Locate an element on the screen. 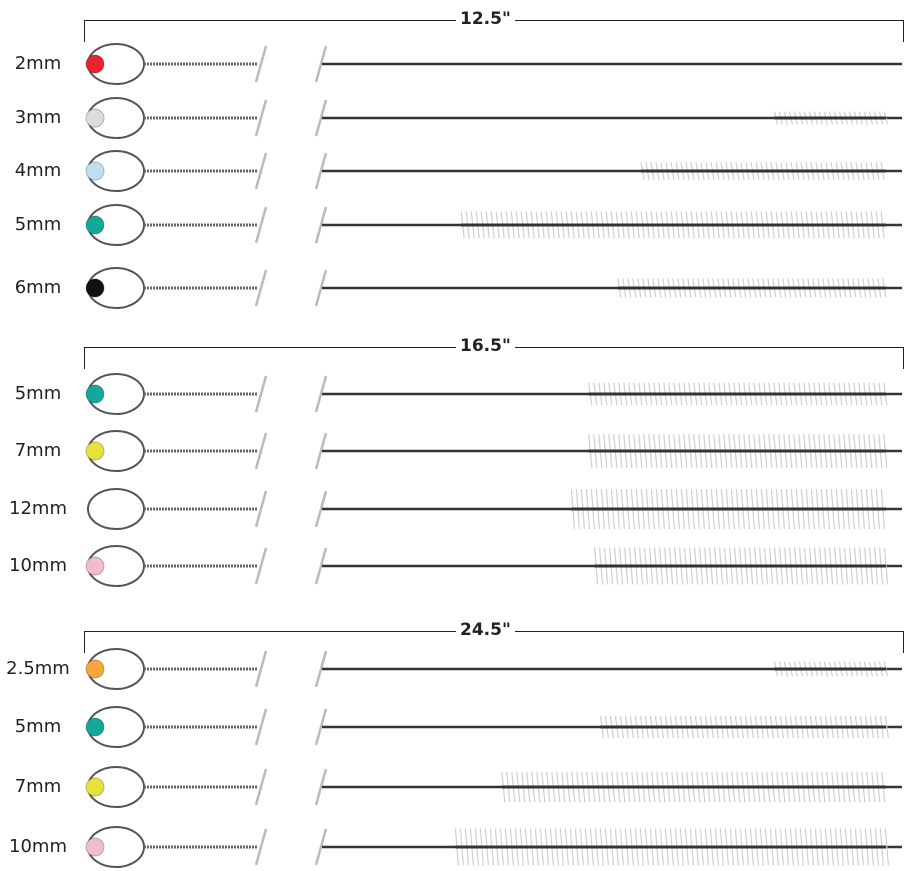  size-label: 12mm is located at coordinates (38, 508).